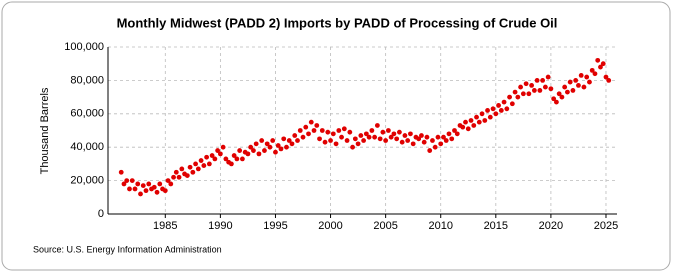 The height and width of the screenshot is (280, 675). What do you see at coordinates (84, 47) in the screenshot?
I see `y-tick-label: 100,000` at bounding box center [84, 47].